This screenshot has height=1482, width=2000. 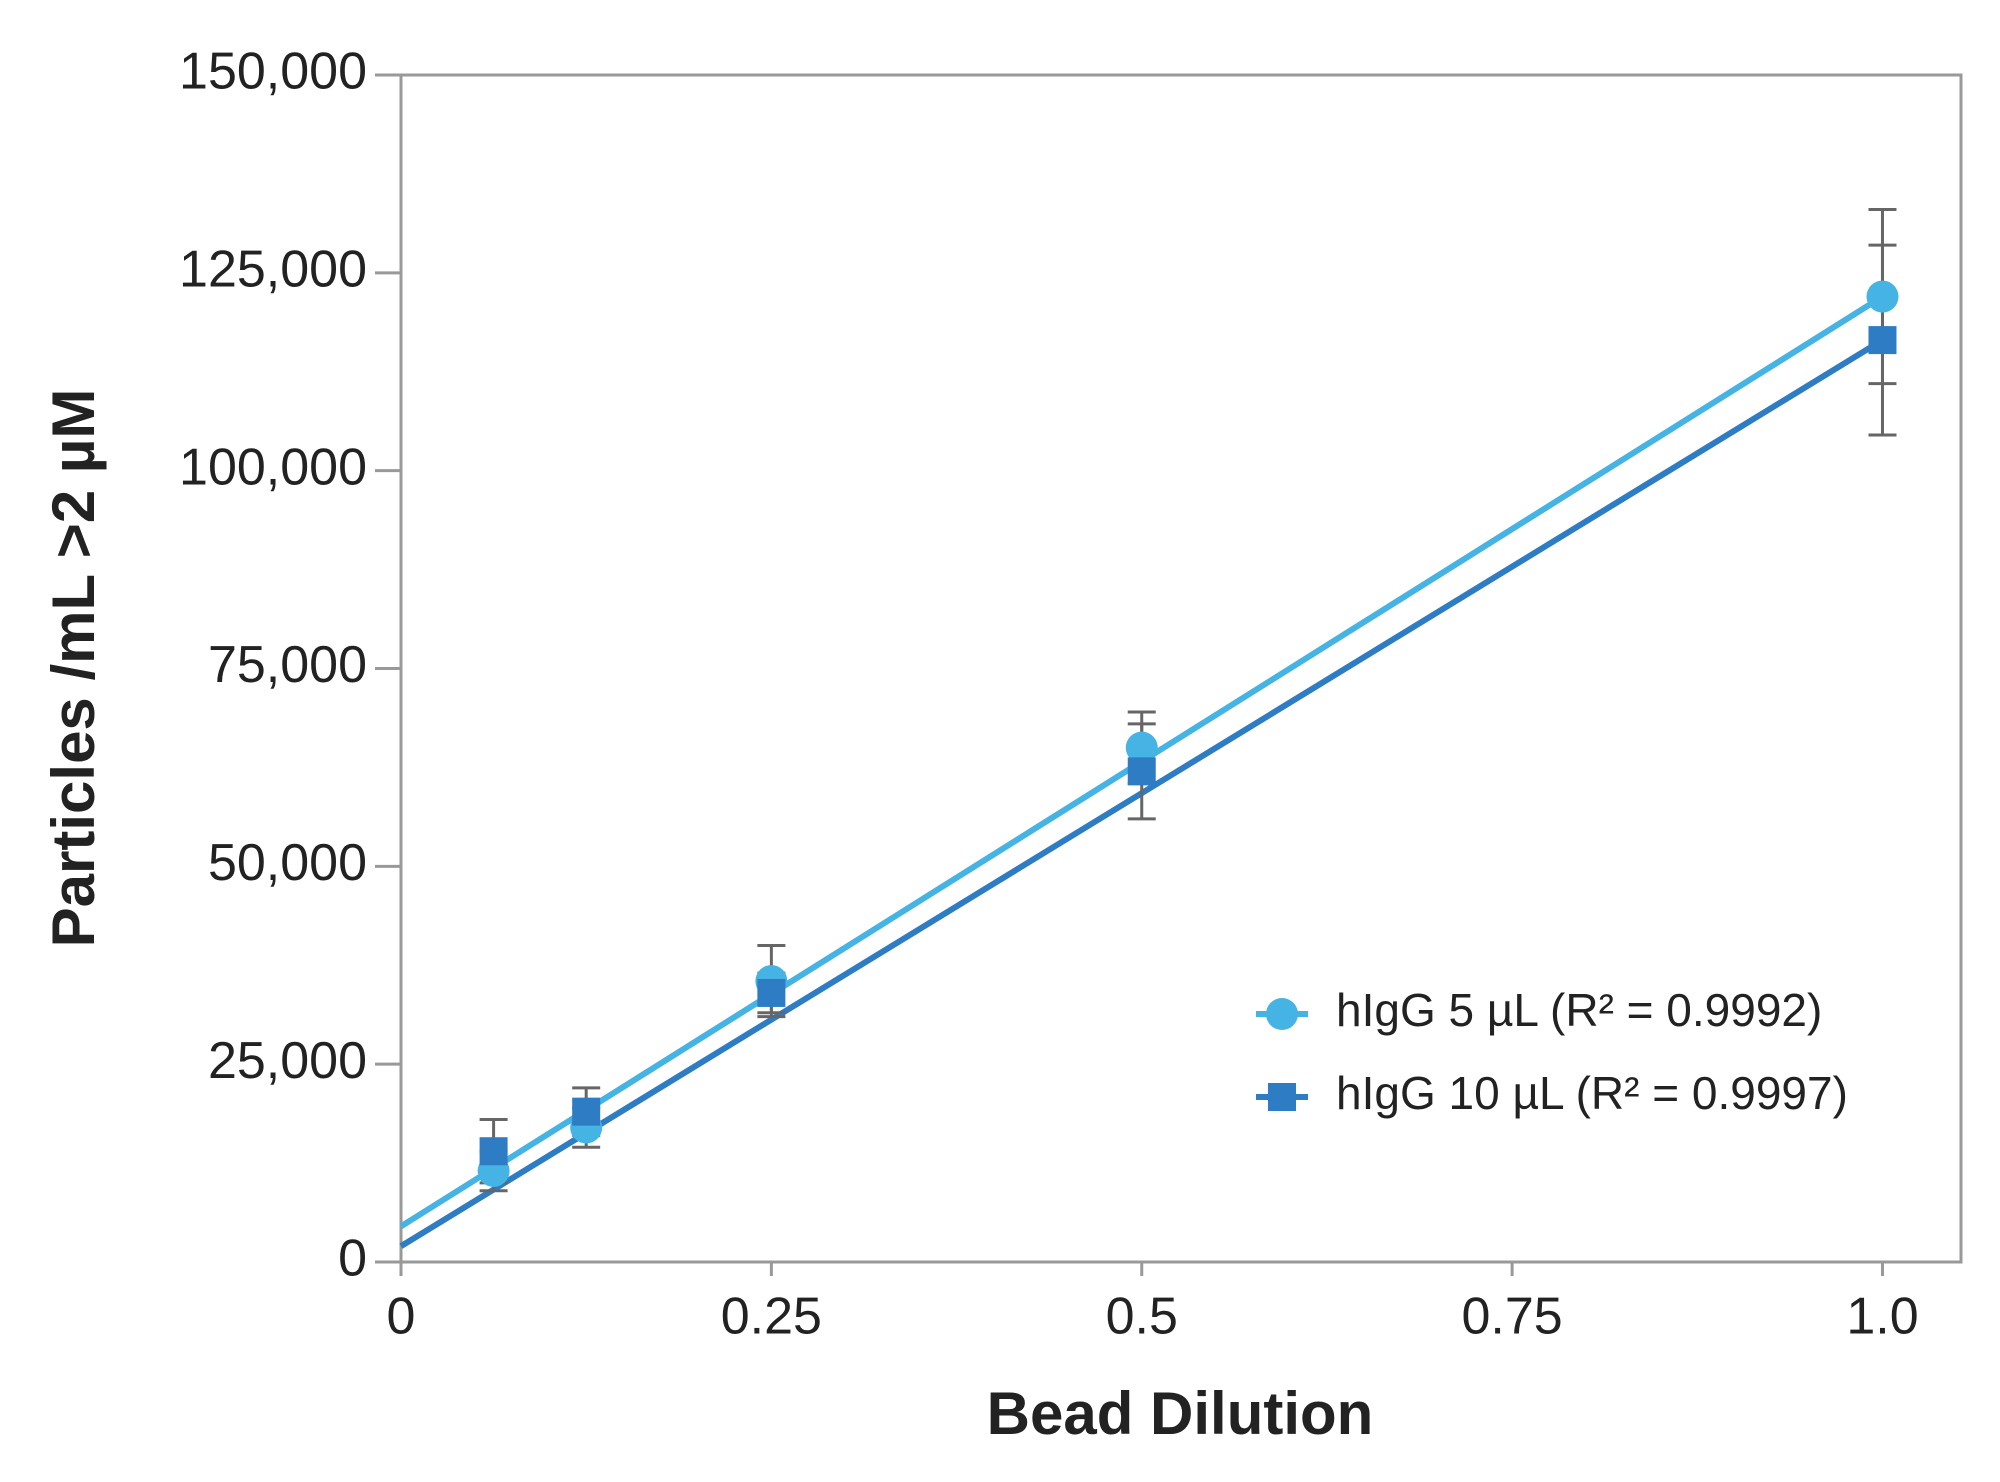 I want to click on y-tick-label: 125,000, so click(x=273, y=270).